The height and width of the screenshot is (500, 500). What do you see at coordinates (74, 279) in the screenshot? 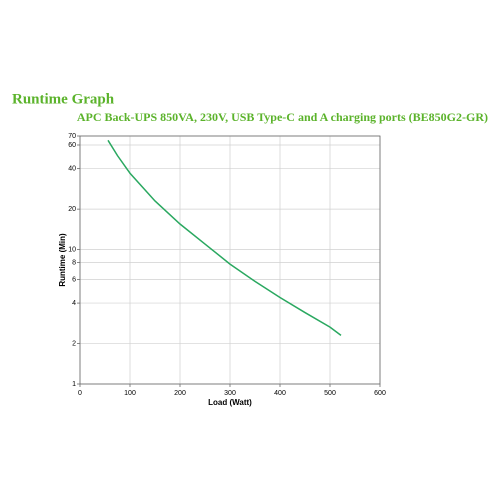
I see `y-tick-label: 6` at bounding box center [74, 279].